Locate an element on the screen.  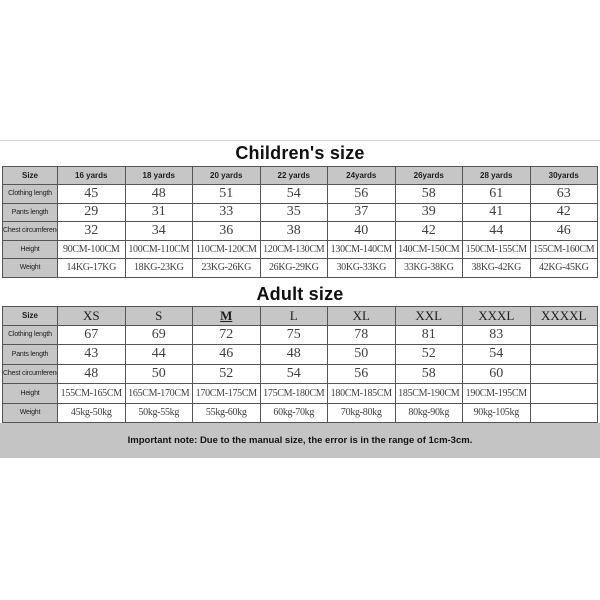
size-column-header: 28 yards is located at coordinates (496, 175).